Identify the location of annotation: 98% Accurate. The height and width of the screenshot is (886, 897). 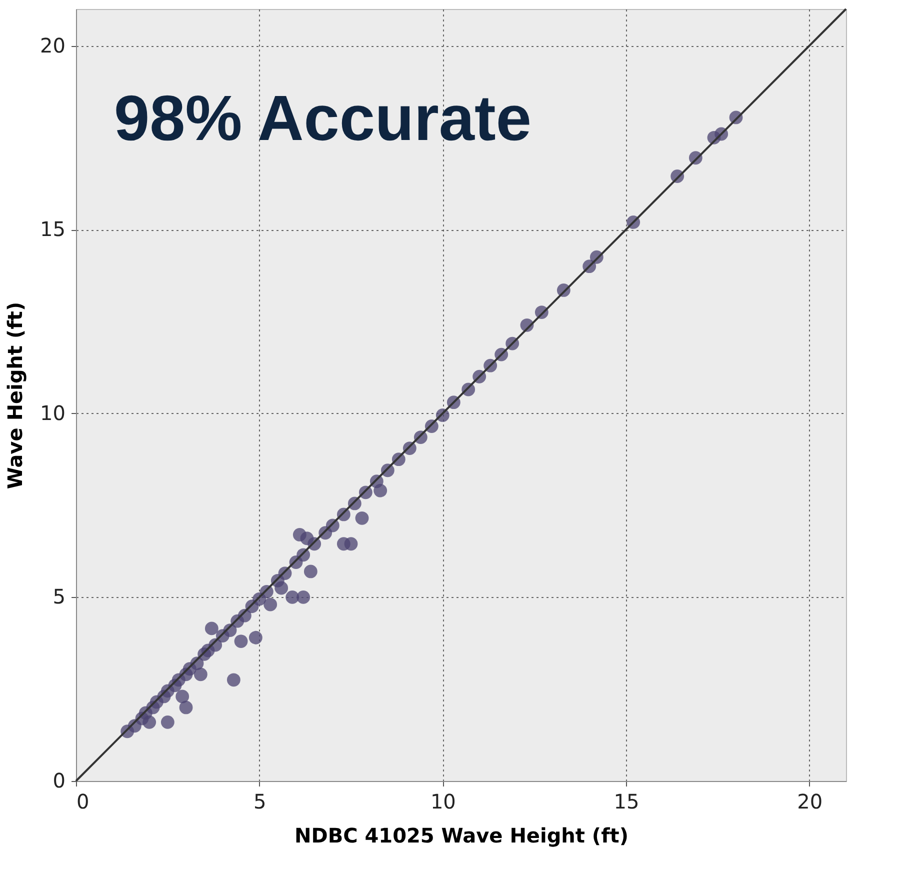
(323, 118).